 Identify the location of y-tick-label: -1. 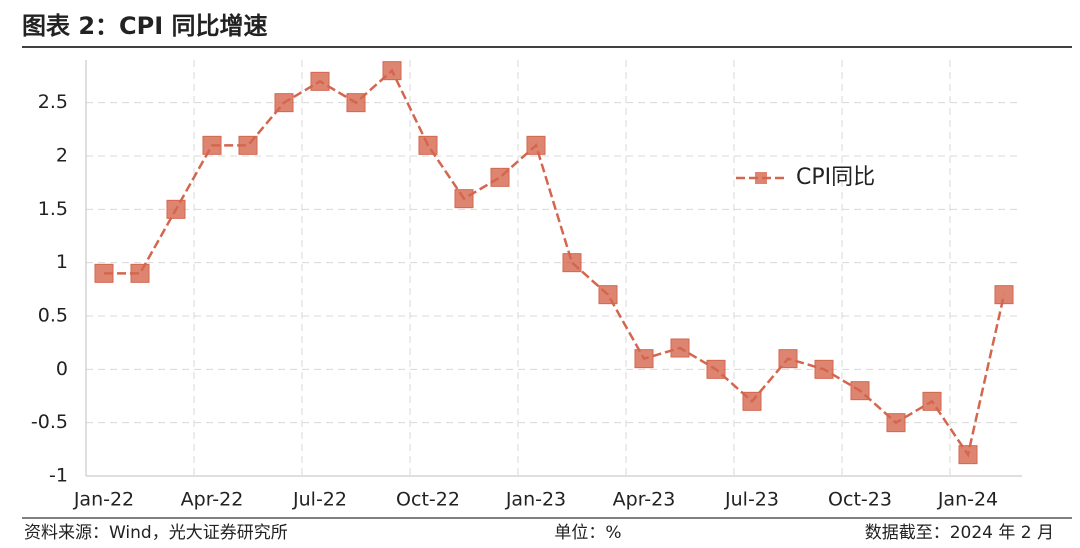
(58, 476).